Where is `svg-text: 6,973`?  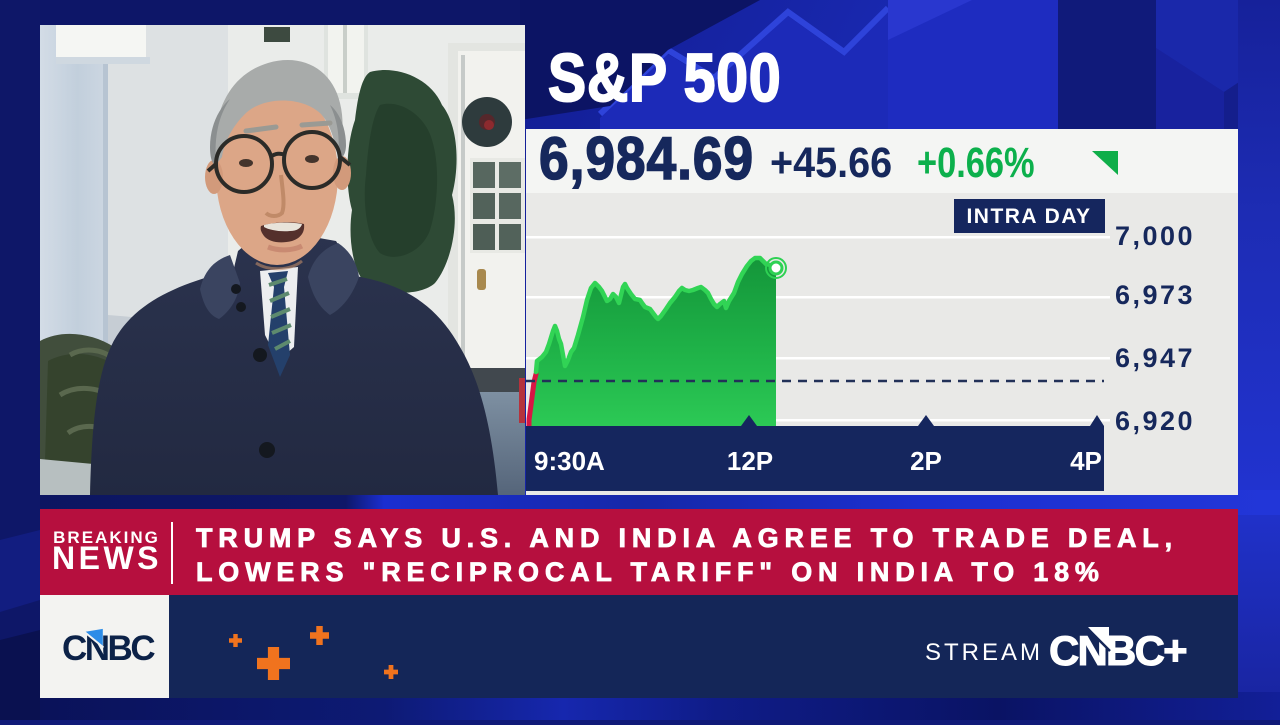
svg-text: 6,973 is located at coordinates (1155, 295).